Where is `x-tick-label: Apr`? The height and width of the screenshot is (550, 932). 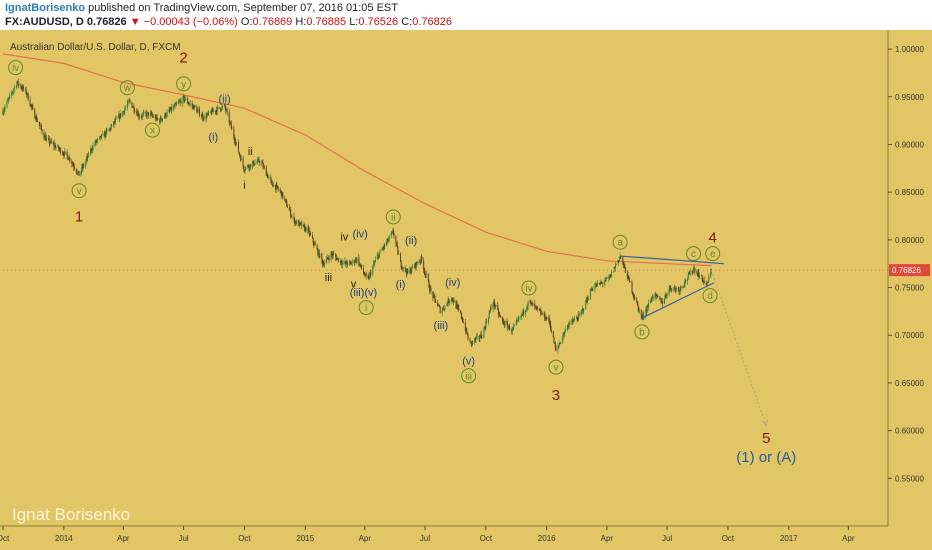 x-tick-label: Apr is located at coordinates (365, 538).